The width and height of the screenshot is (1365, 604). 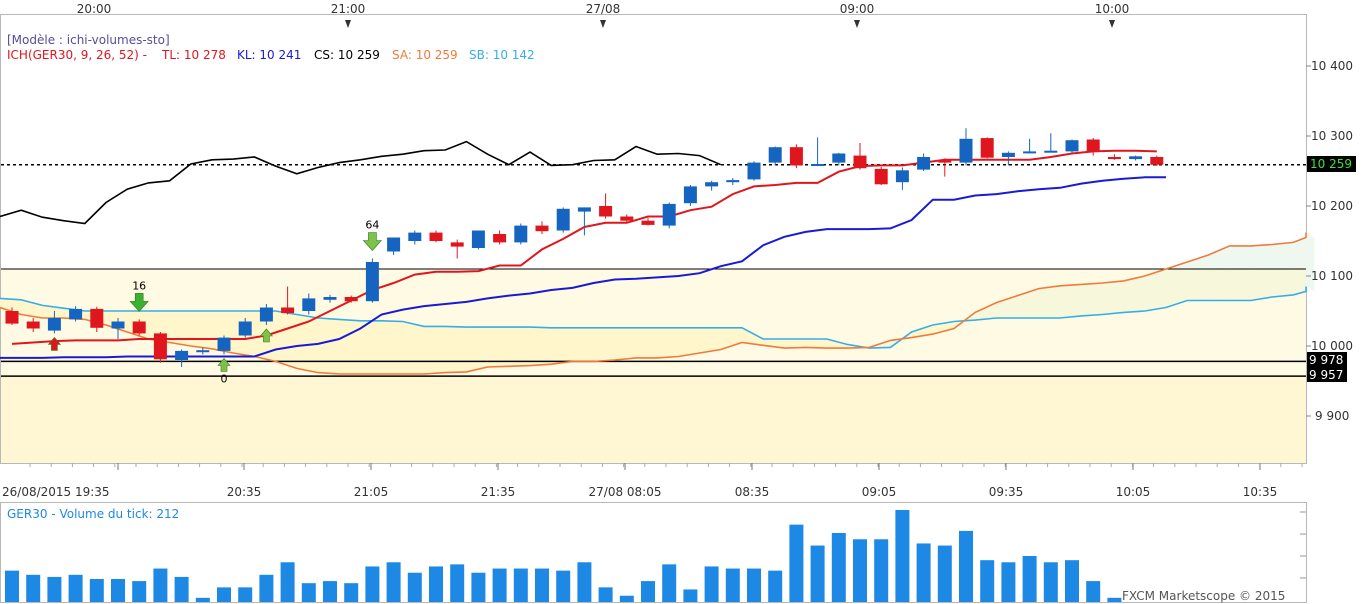 I want to click on ich-label: ICH(GER30, 9, 26, 52) -, so click(x=79, y=55).